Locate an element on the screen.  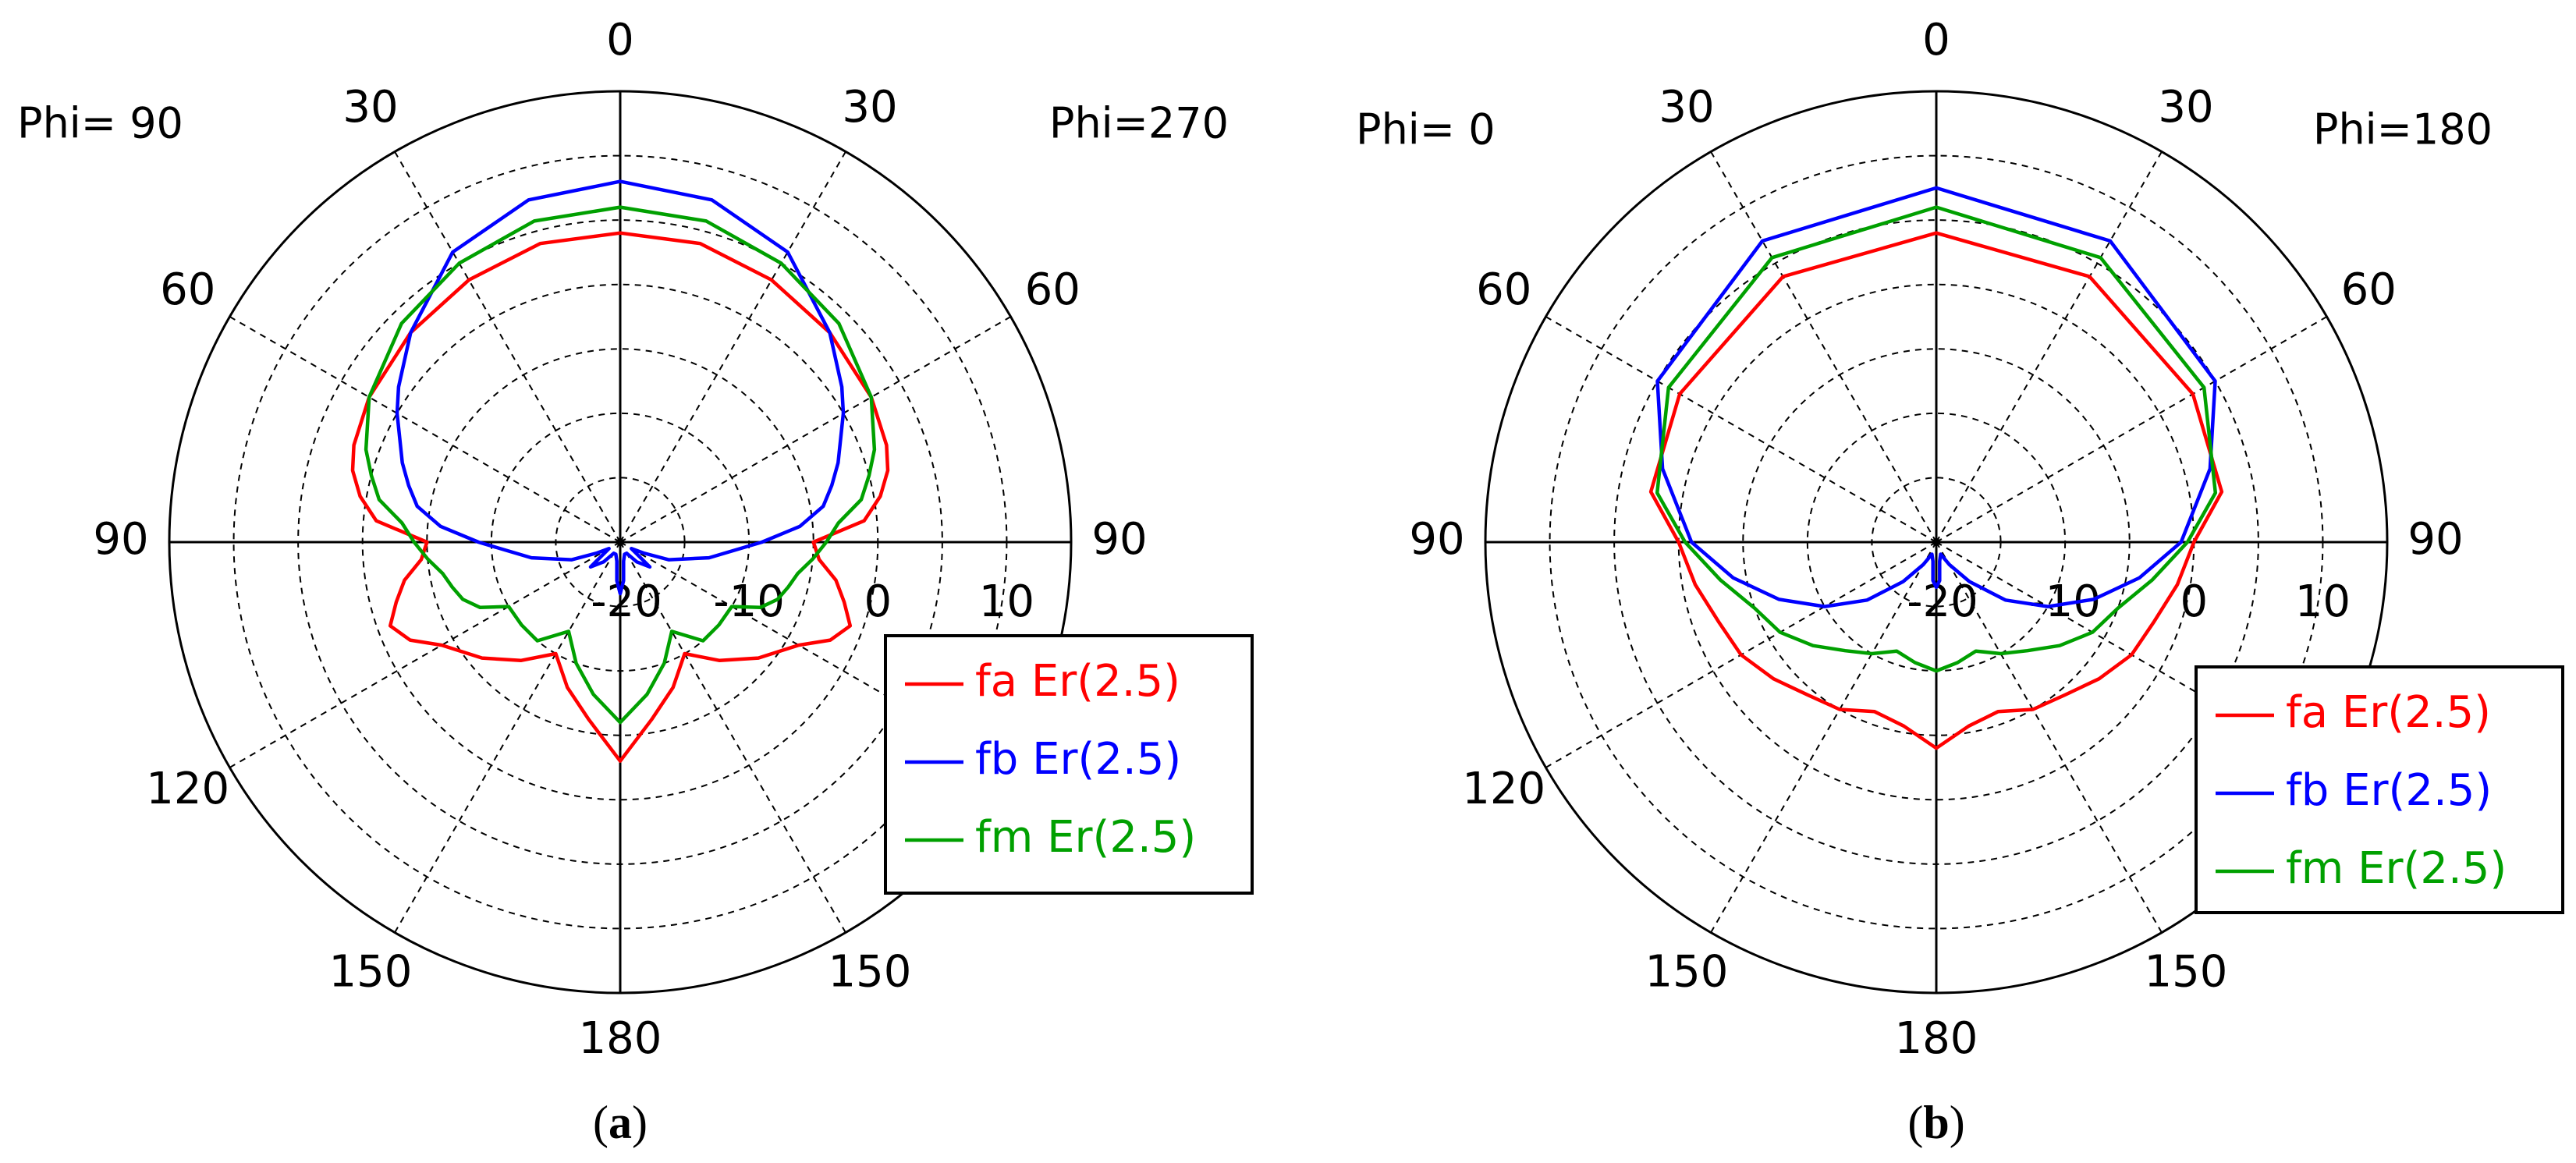
panel-caption: (a) is located at coordinates (620, 1122).